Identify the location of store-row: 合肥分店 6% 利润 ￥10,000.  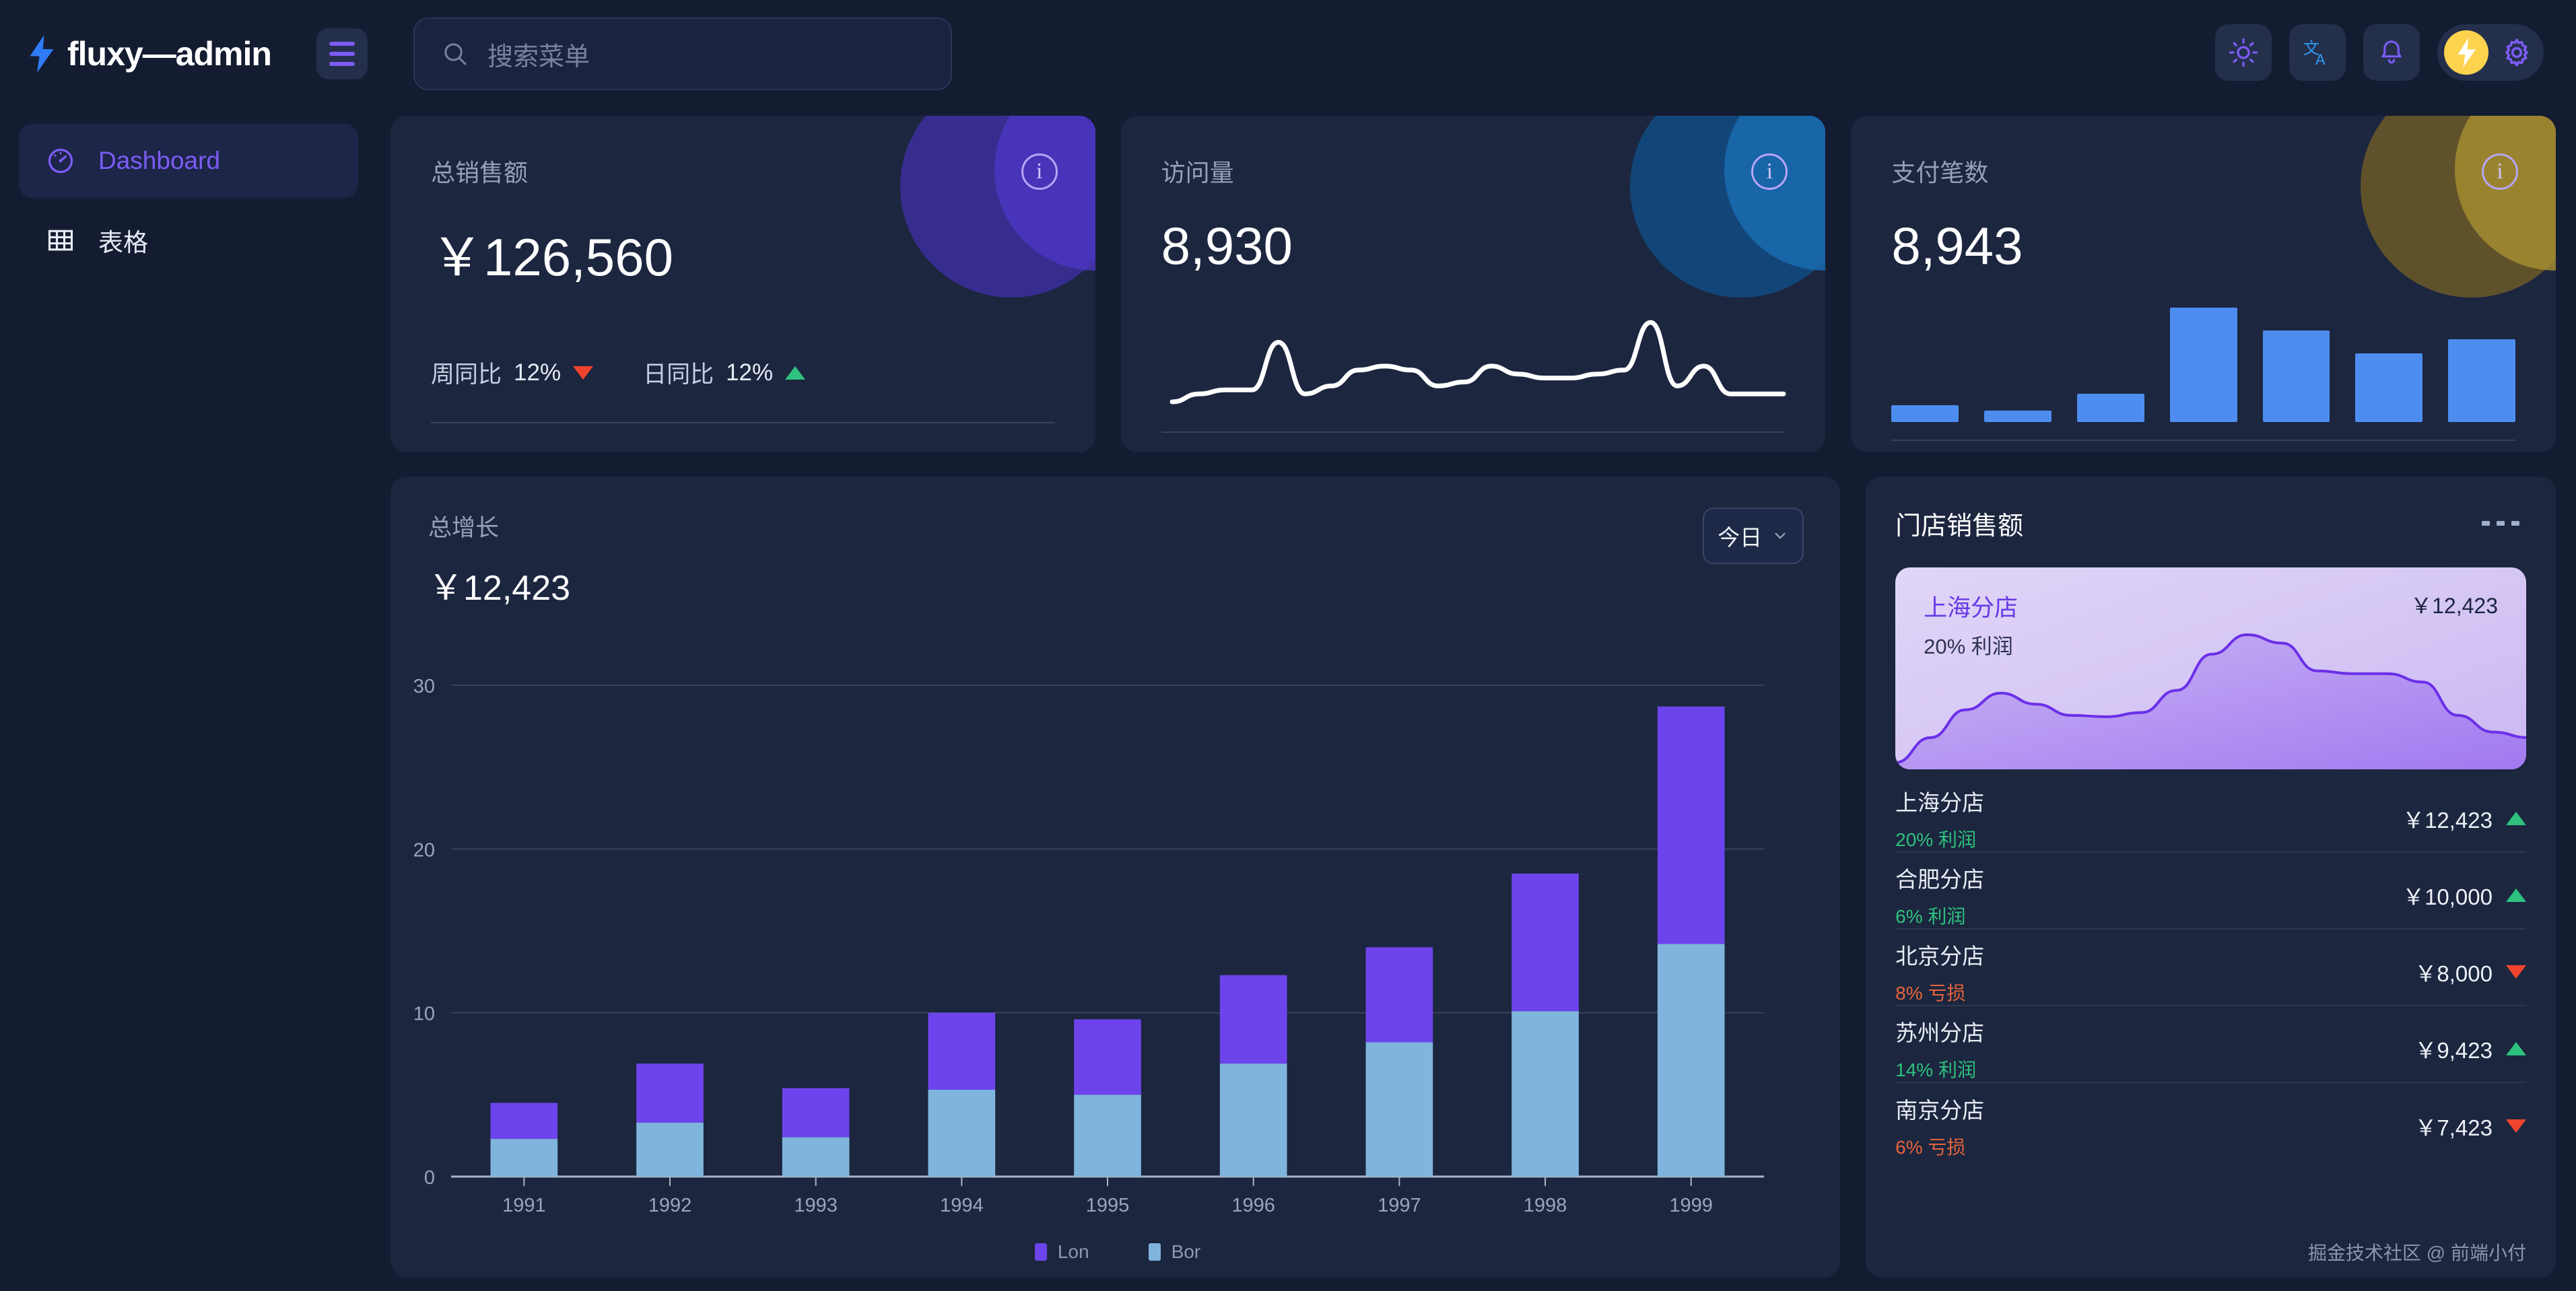
(2210, 891).